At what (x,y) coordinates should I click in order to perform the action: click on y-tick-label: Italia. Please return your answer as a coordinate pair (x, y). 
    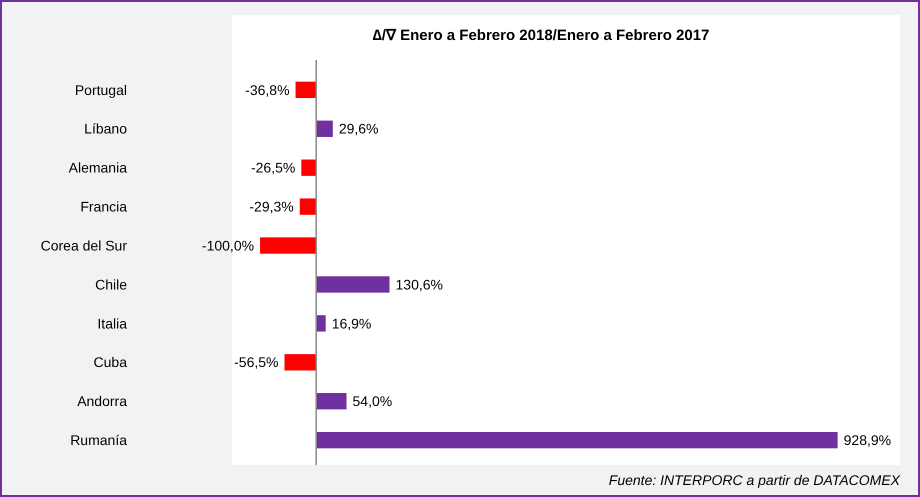
    Looking at the image, I should click on (112, 323).